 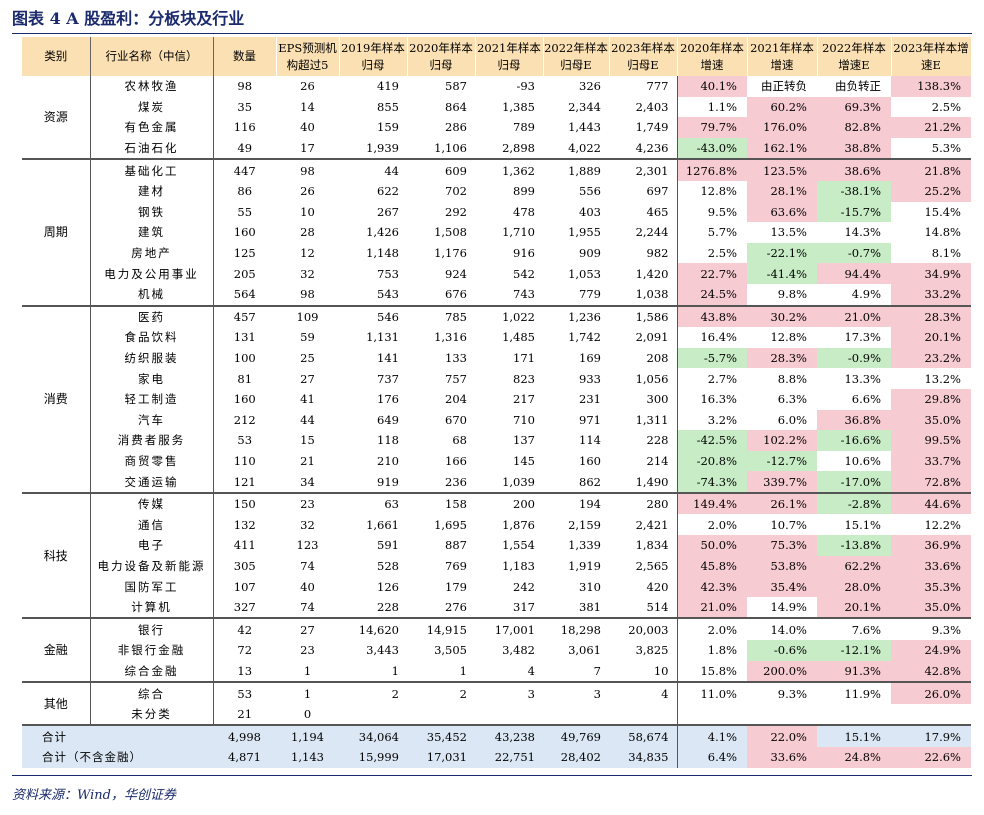 What do you see at coordinates (441, 482) in the screenshot?
I see `profit-cell: 236` at bounding box center [441, 482].